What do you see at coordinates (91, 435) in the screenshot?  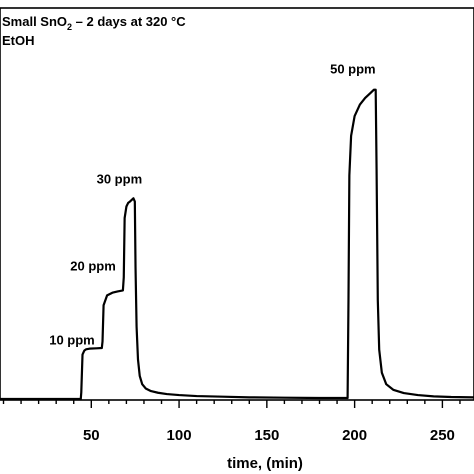 I see `x-tick-label: 50` at bounding box center [91, 435].